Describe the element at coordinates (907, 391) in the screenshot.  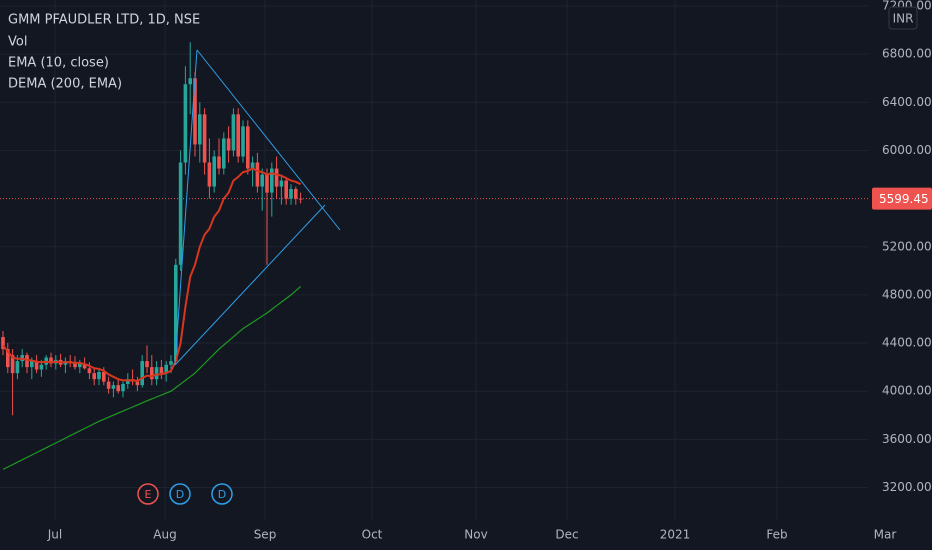
I see `y-tick-label: 4000.00` at that location.